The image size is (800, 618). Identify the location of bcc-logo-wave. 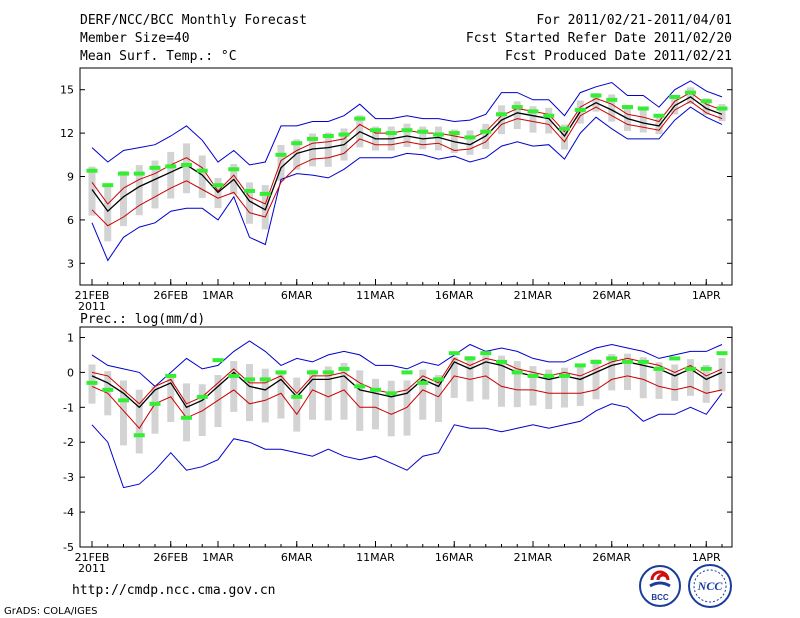
(660, 584).